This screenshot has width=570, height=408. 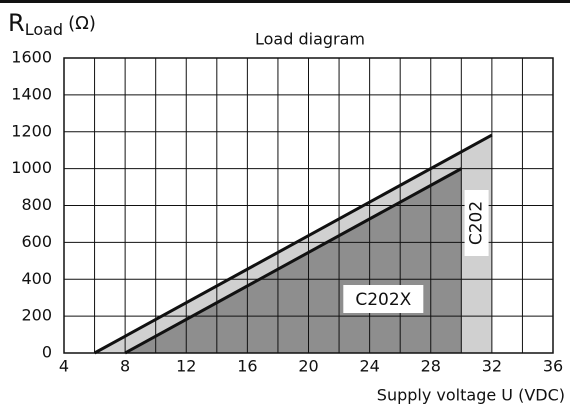 I want to click on y-label-unit: (Ω), so click(x=82, y=23).